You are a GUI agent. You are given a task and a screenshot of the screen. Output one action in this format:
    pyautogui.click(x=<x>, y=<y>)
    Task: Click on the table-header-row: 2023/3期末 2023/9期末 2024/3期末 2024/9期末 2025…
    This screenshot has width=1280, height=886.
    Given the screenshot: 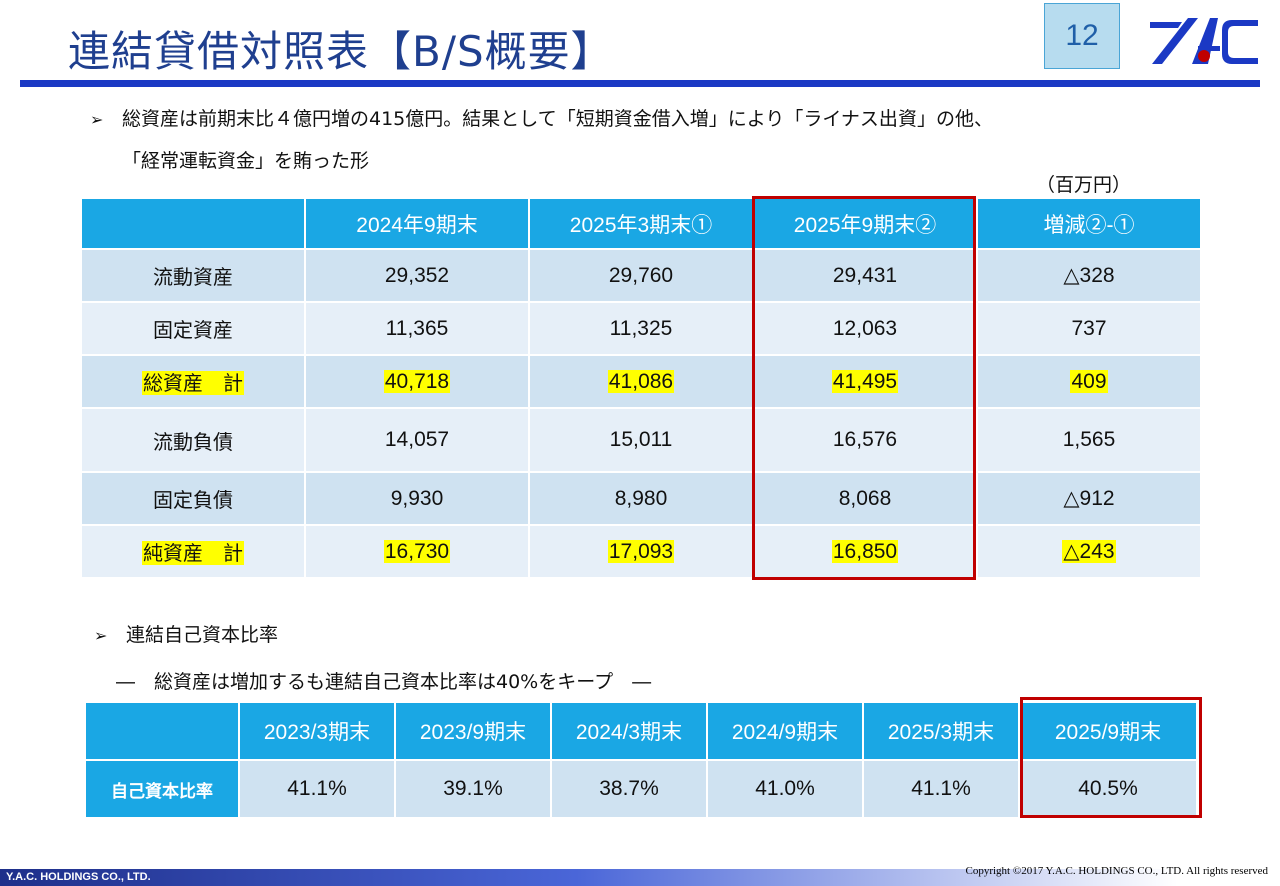 What is the action you would take?
    pyautogui.click(x=641, y=731)
    